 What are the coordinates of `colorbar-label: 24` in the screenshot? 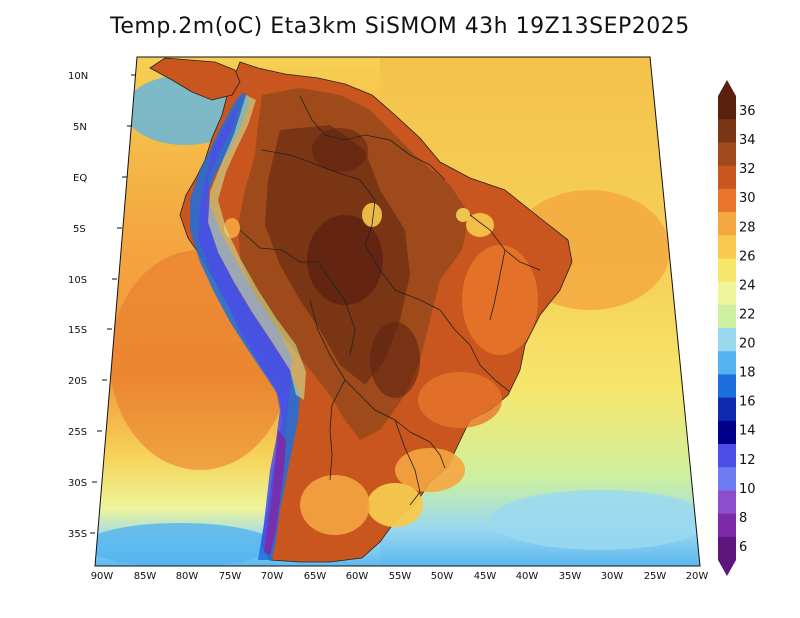 It's located at (747, 285).